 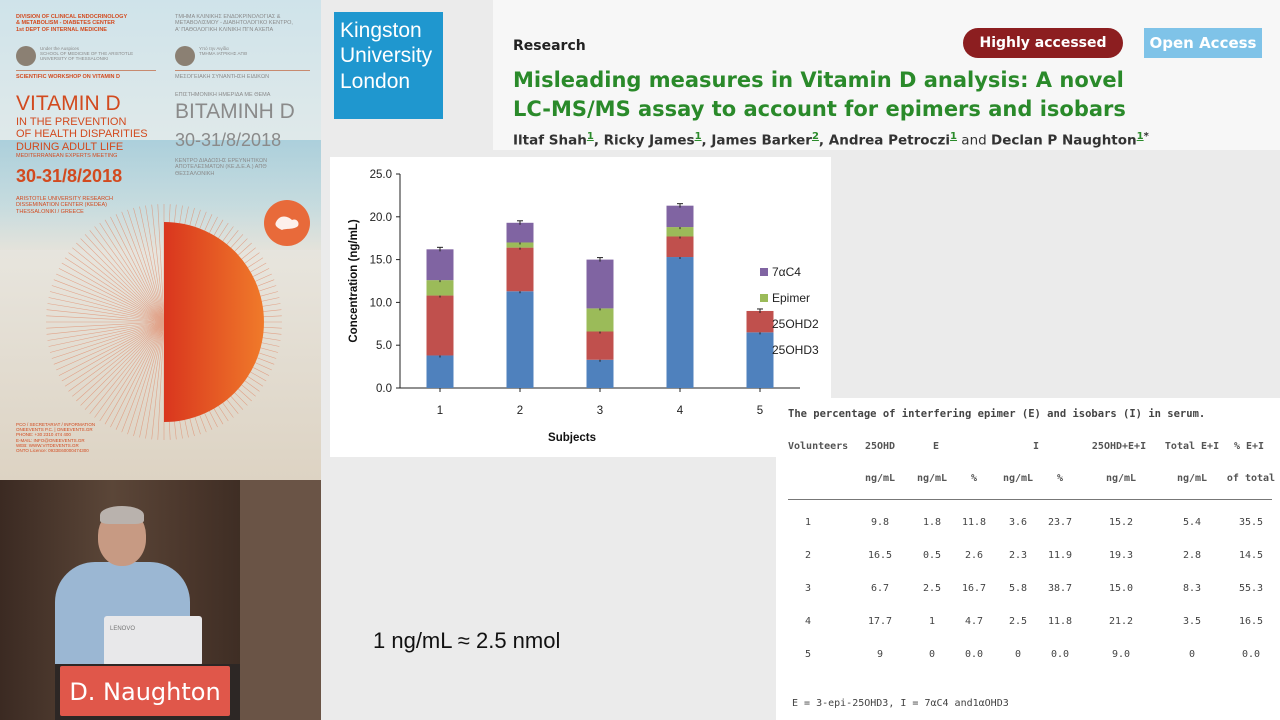 I want to click on table-header: 25OHD, so click(x=880, y=446).